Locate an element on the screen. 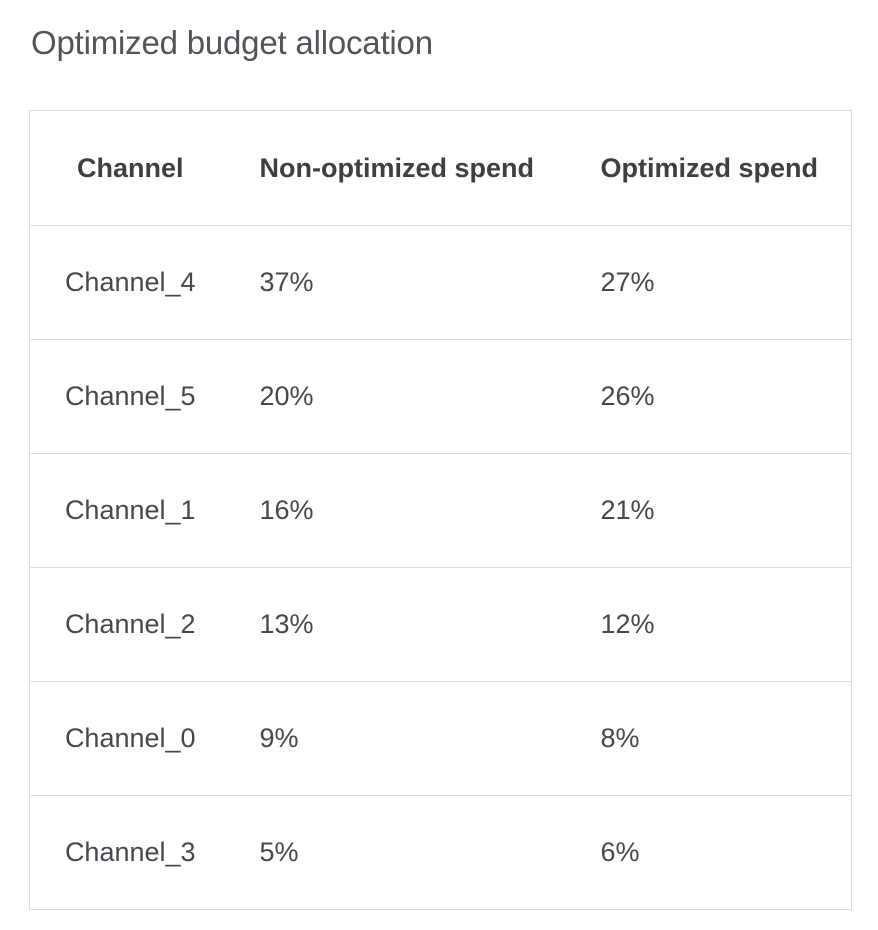  non-optimized-spend-value: 37% is located at coordinates (286, 282).